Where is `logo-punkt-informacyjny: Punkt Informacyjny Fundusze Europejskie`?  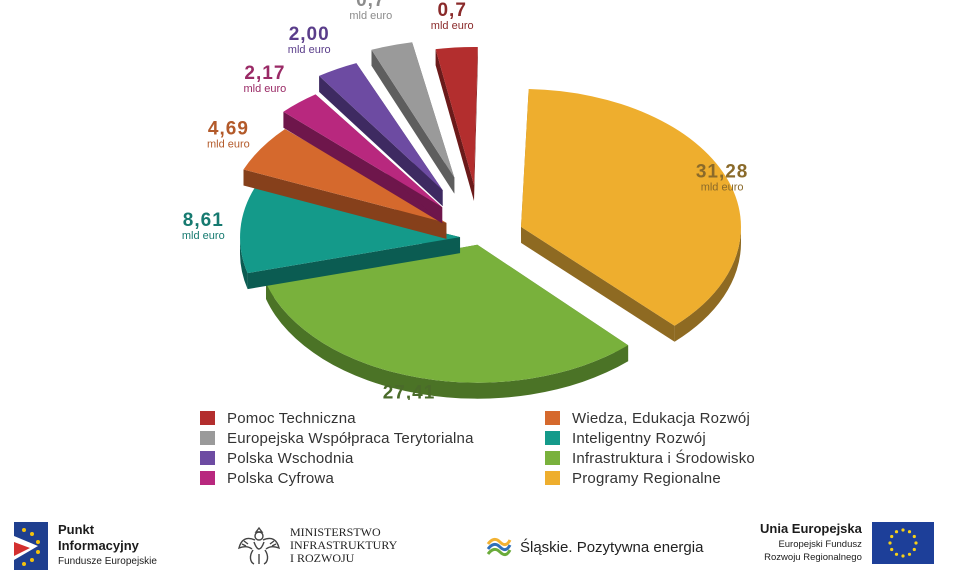
logo-punkt-informacyjny: Punkt Informacyjny Fundusze Europejskie is located at coordinates (84, 546).